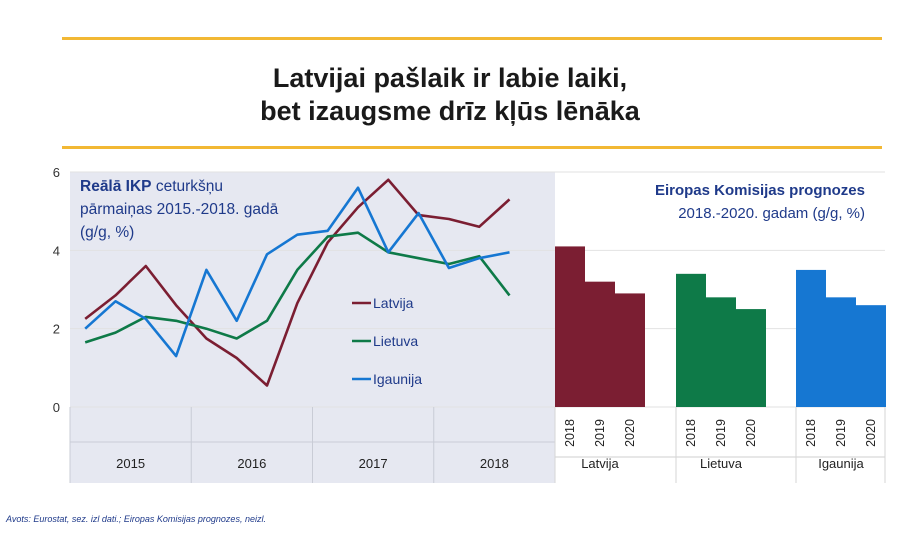 The height and width of the screenshot is (533, 900). Describe the element at coordinates (771, 213) in the screenshot. I see `bar-chart-subtitle: 2018.-2020. gadam (g/g, %)` at that location.